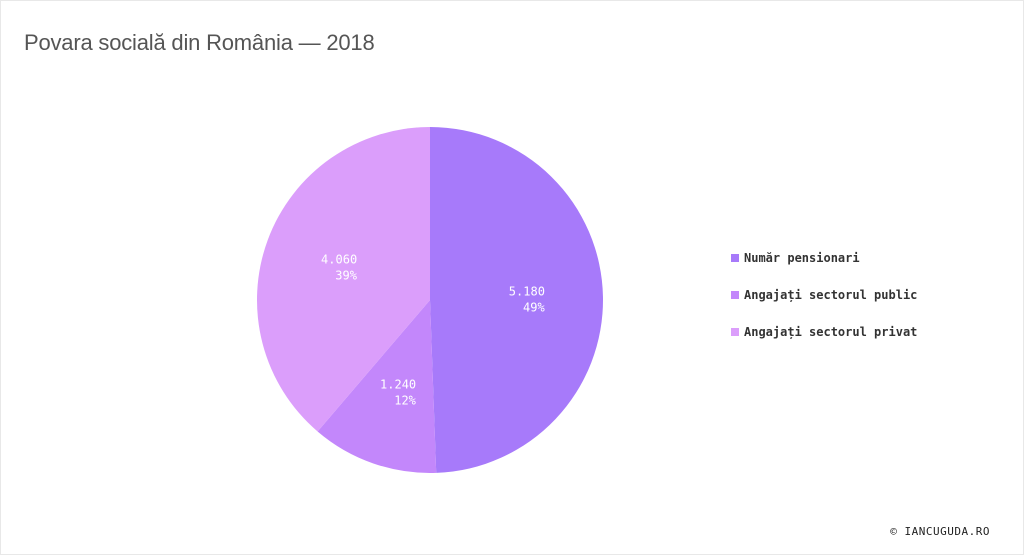  I want to click on legend-item-sectorul-privat: Angajați sectorul privat, so click(824, 331).